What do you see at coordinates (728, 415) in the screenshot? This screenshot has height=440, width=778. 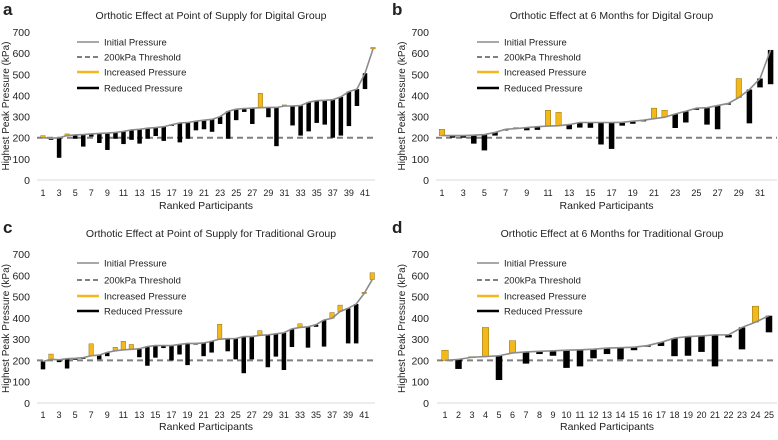 I see `x-tick-label: 22` at bounding box center [728, 415].